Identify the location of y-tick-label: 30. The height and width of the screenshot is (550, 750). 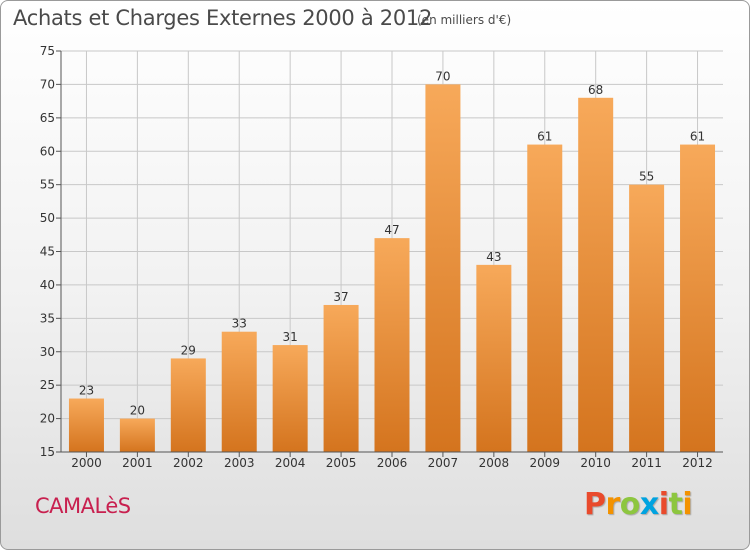
(47, 352).